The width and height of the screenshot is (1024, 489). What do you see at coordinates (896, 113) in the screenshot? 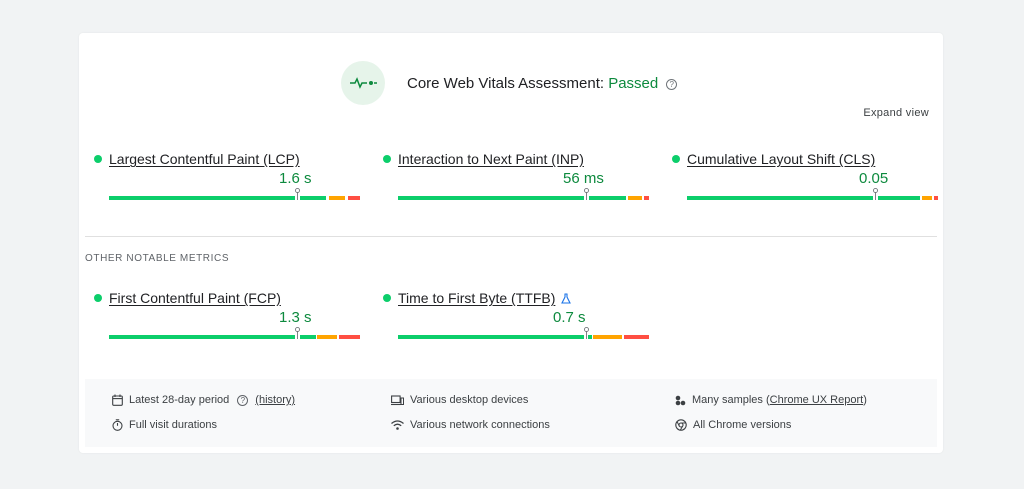
I see `expand-view-button: Expand view` at bounding box center [896, 113].